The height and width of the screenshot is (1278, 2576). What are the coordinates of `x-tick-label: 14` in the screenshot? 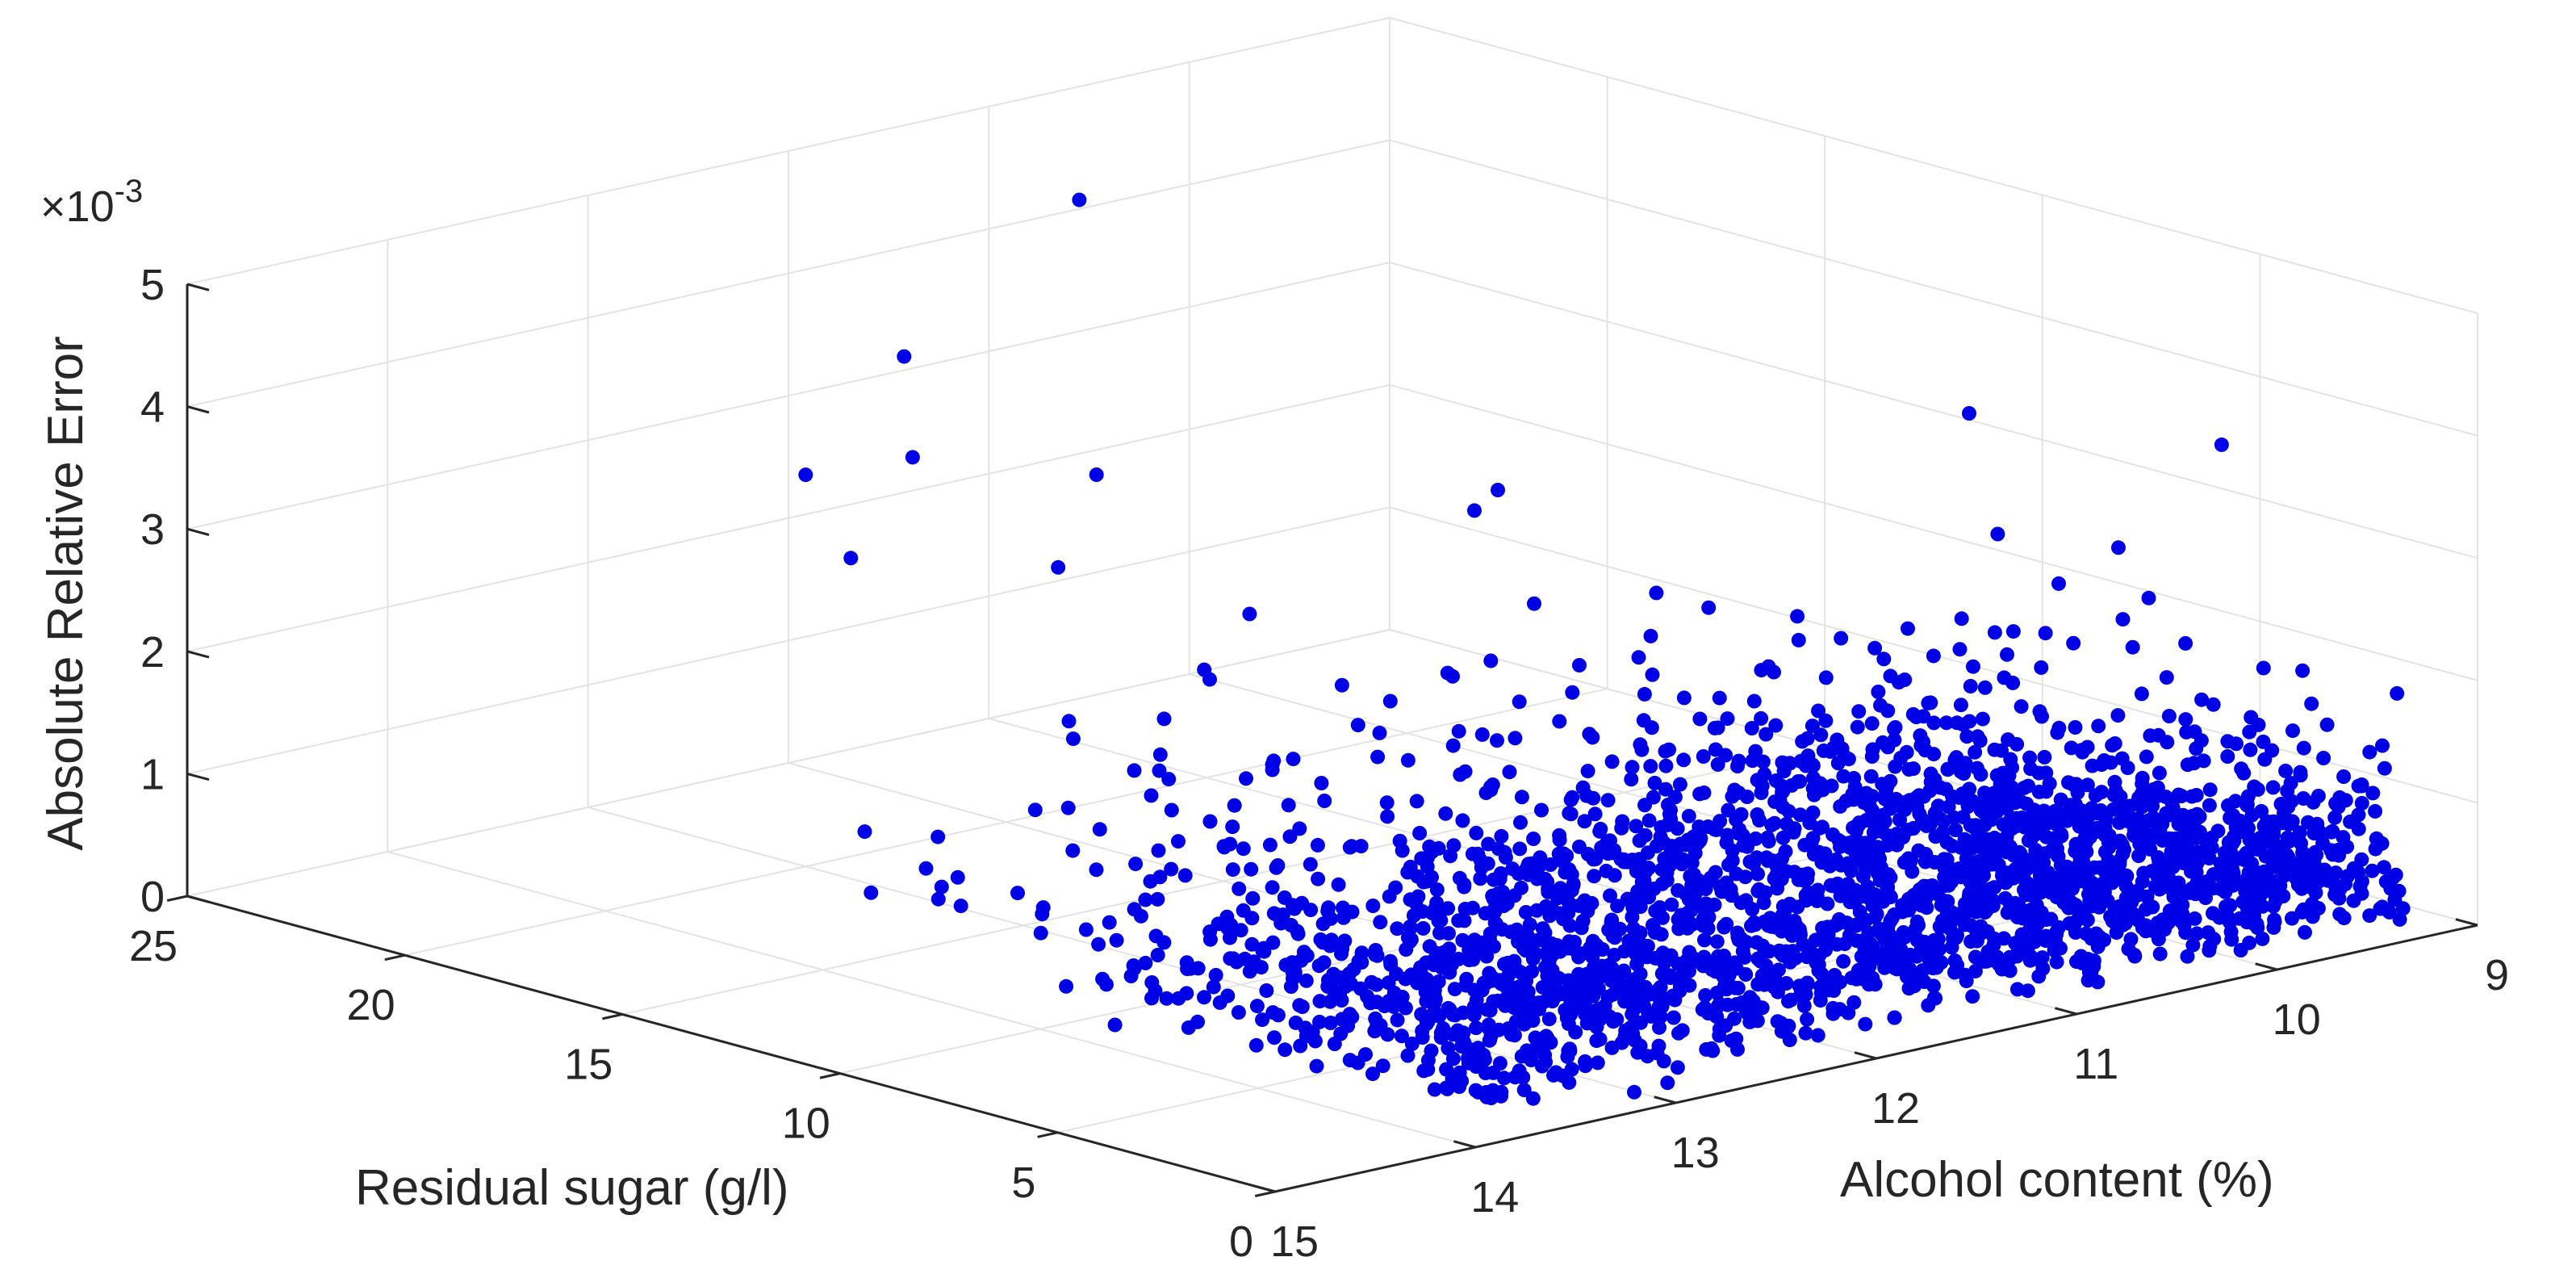 It's located at (1494, 1197).